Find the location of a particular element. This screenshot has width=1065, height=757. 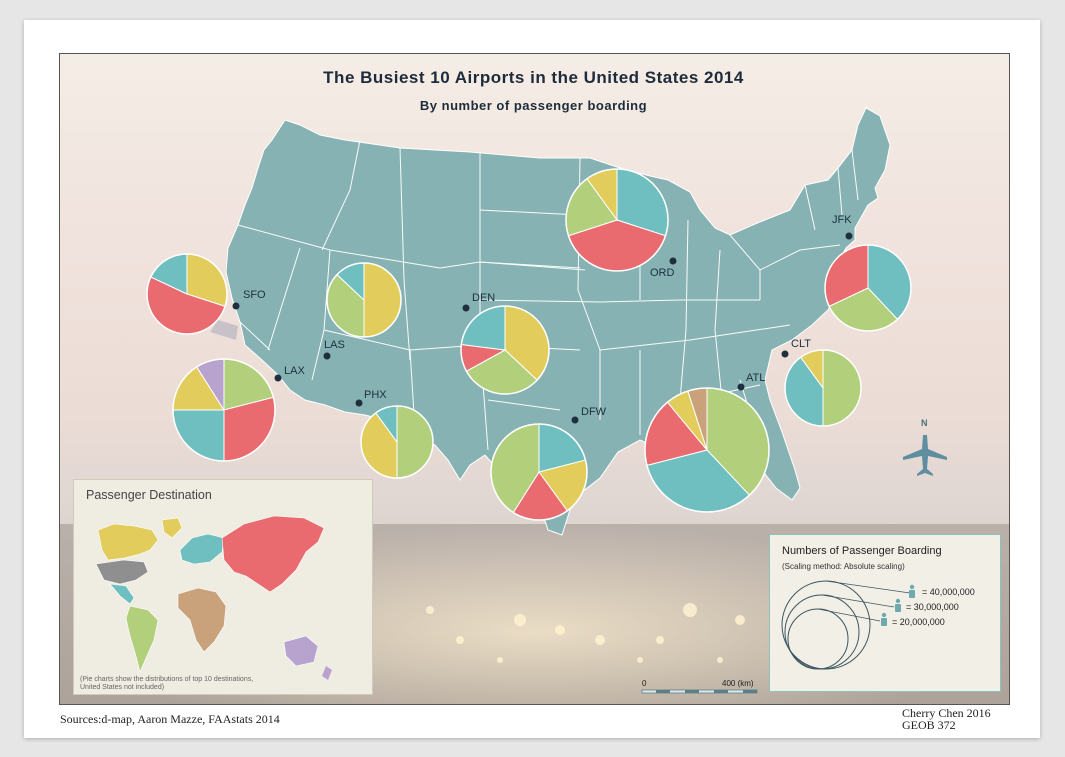

person-icons is located at coordinates (898, 605).